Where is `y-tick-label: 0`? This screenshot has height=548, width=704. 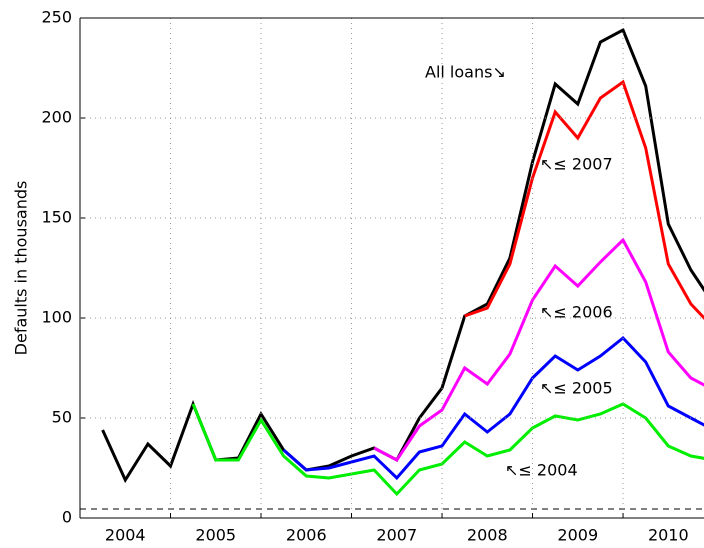 y-tick-label: 0 is located at coordinates (67, 517).